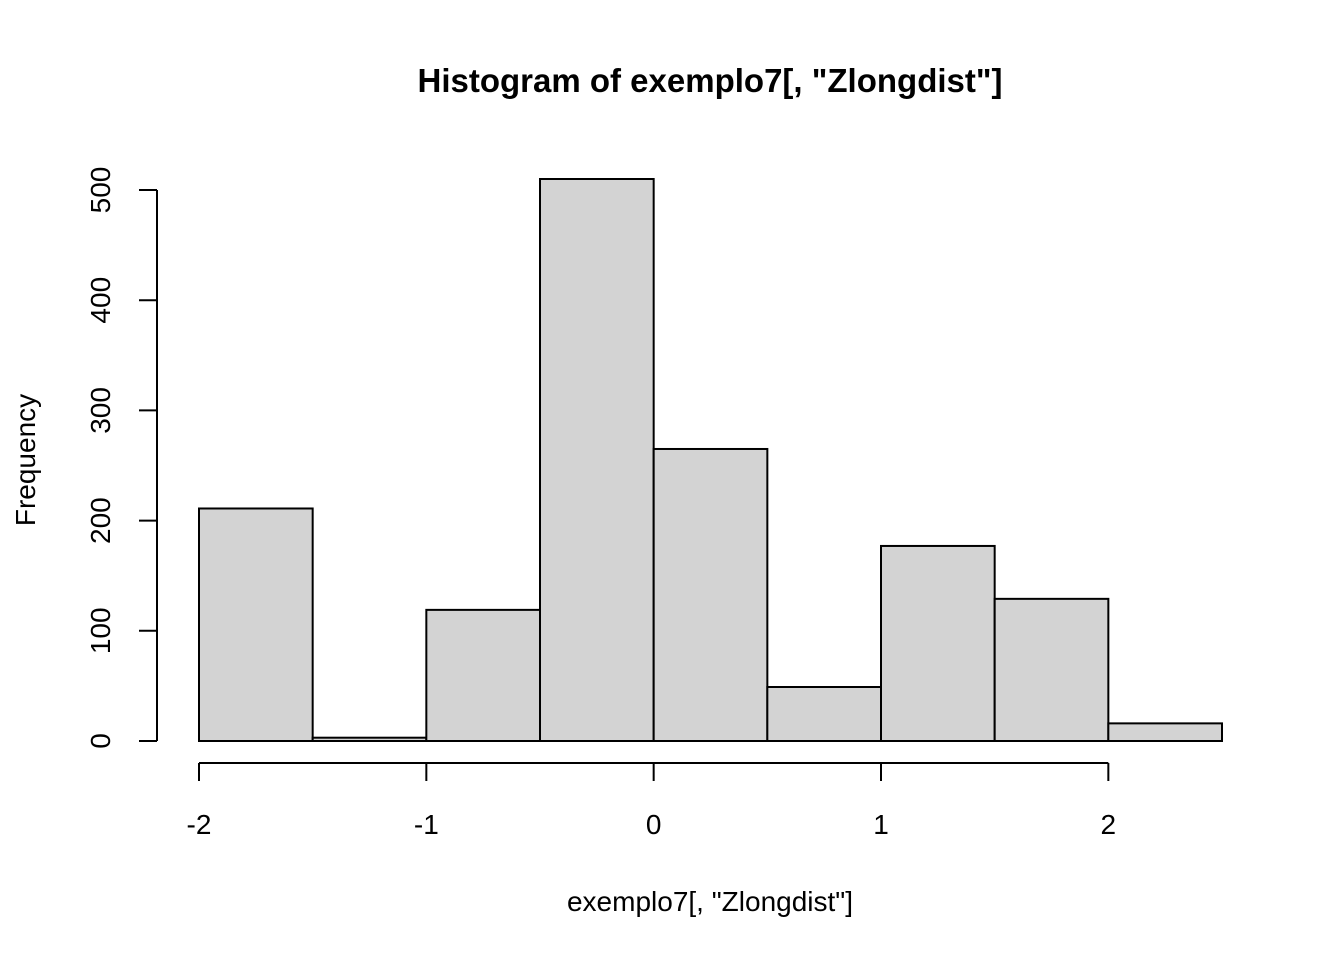  Describe the element at coordinates (100, 741) in the screenshot. I see `y-tick-label-0: 0` at that location.